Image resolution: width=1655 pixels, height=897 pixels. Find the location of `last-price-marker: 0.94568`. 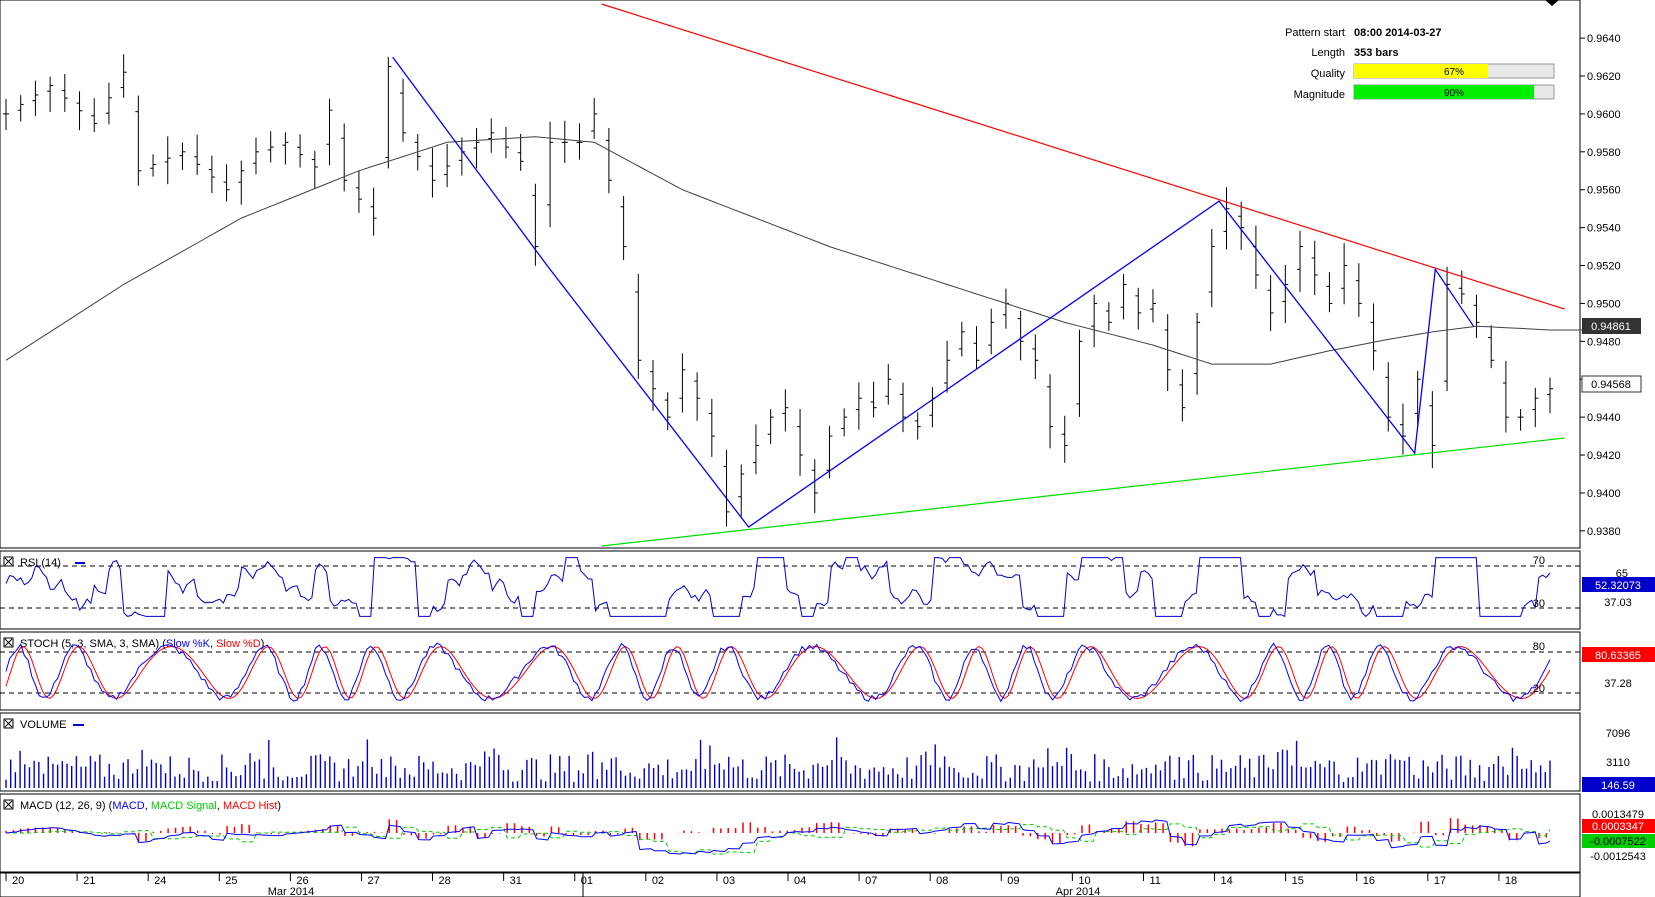

last-price-marker: 0.94568 is located at coordinates (1611, 384).